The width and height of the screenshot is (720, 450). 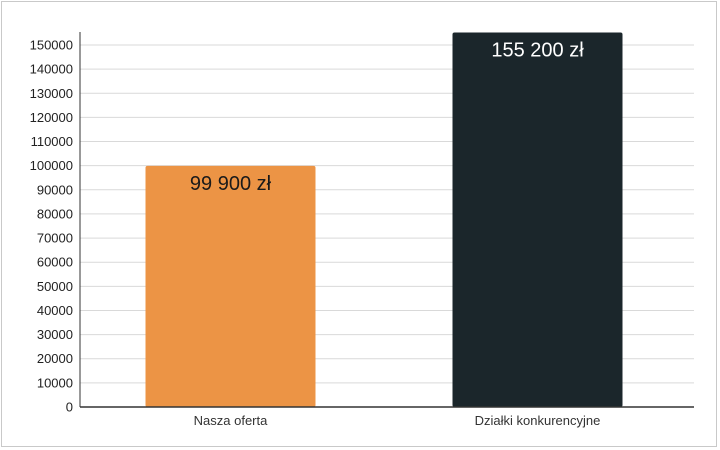 I want to click on y-tick-label: 80000, so click(x=55, y=213).